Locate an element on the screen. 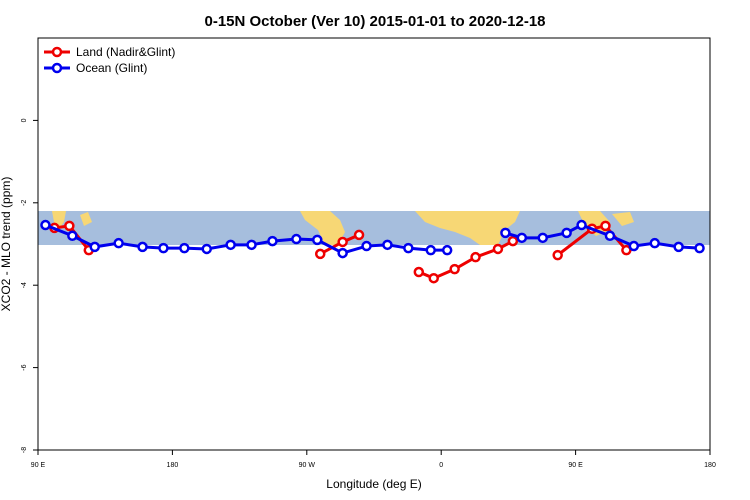 The width and height of the screenshot is (750, 500). legend-label: Ocean (Glint) is located at coordinates (111, 68).